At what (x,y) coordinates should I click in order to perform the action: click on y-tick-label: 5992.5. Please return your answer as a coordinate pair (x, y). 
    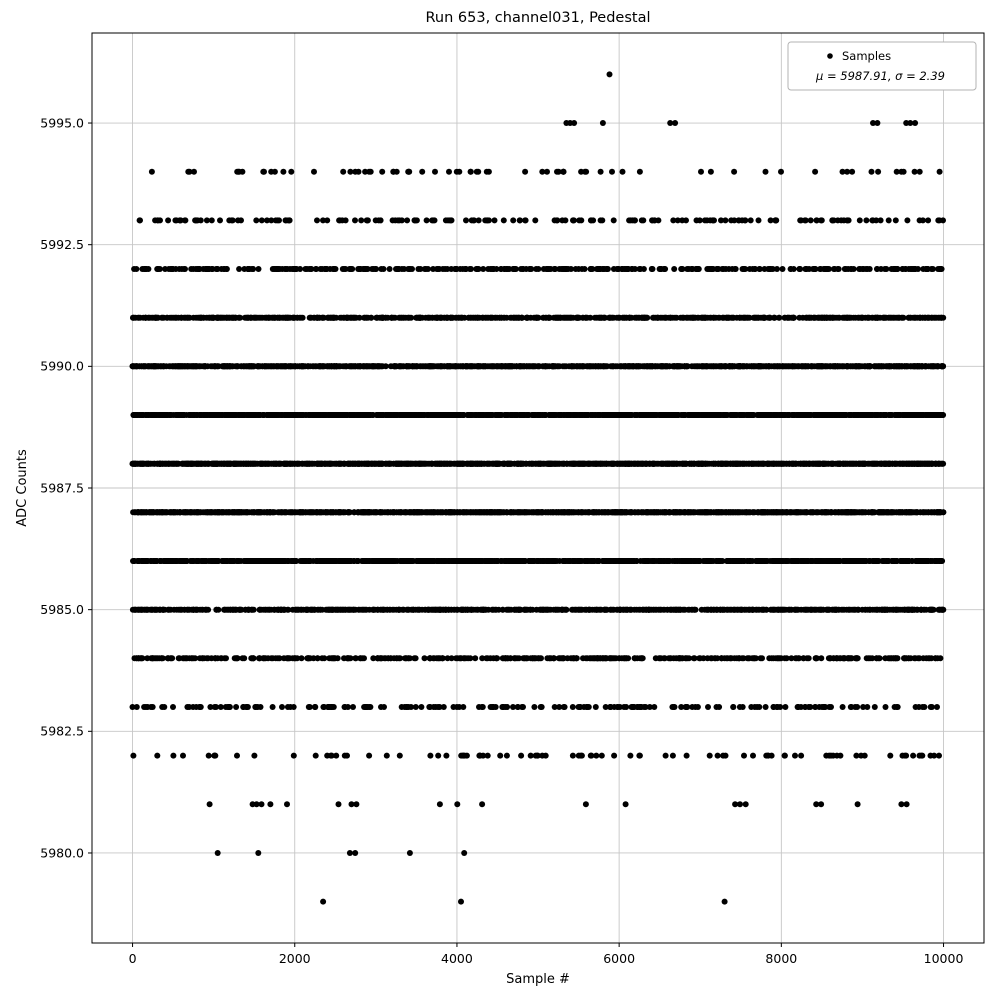
    Looking at the image, I should click on (62, 244).